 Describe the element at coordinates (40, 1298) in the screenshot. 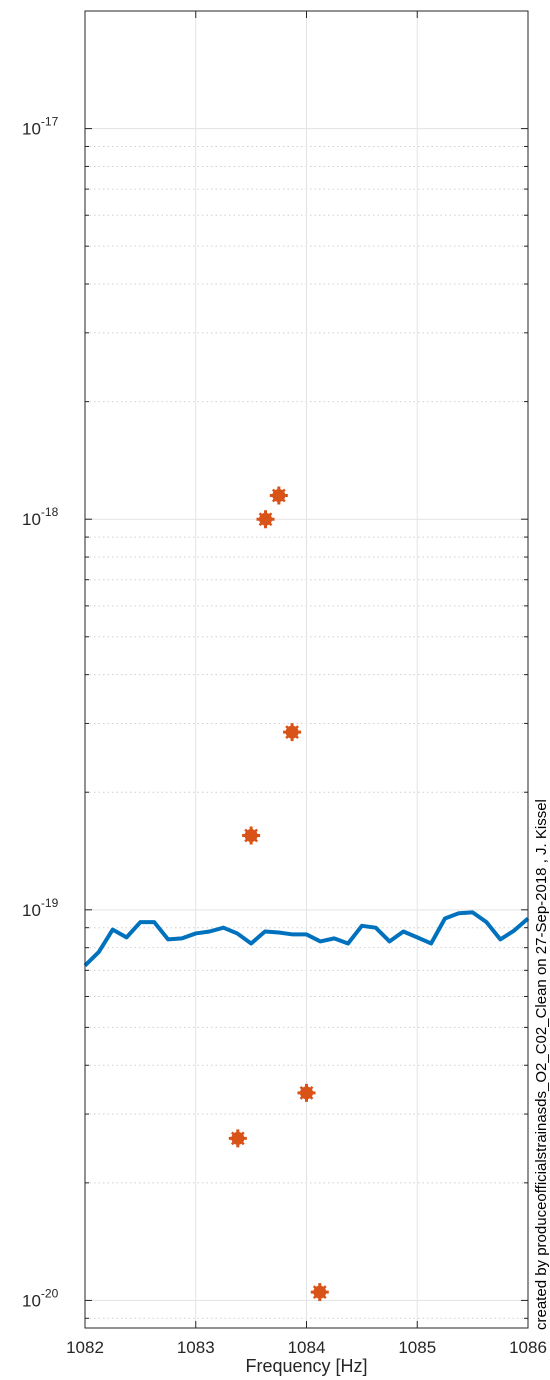

I see `y-tick-label: 10-20` at that location.